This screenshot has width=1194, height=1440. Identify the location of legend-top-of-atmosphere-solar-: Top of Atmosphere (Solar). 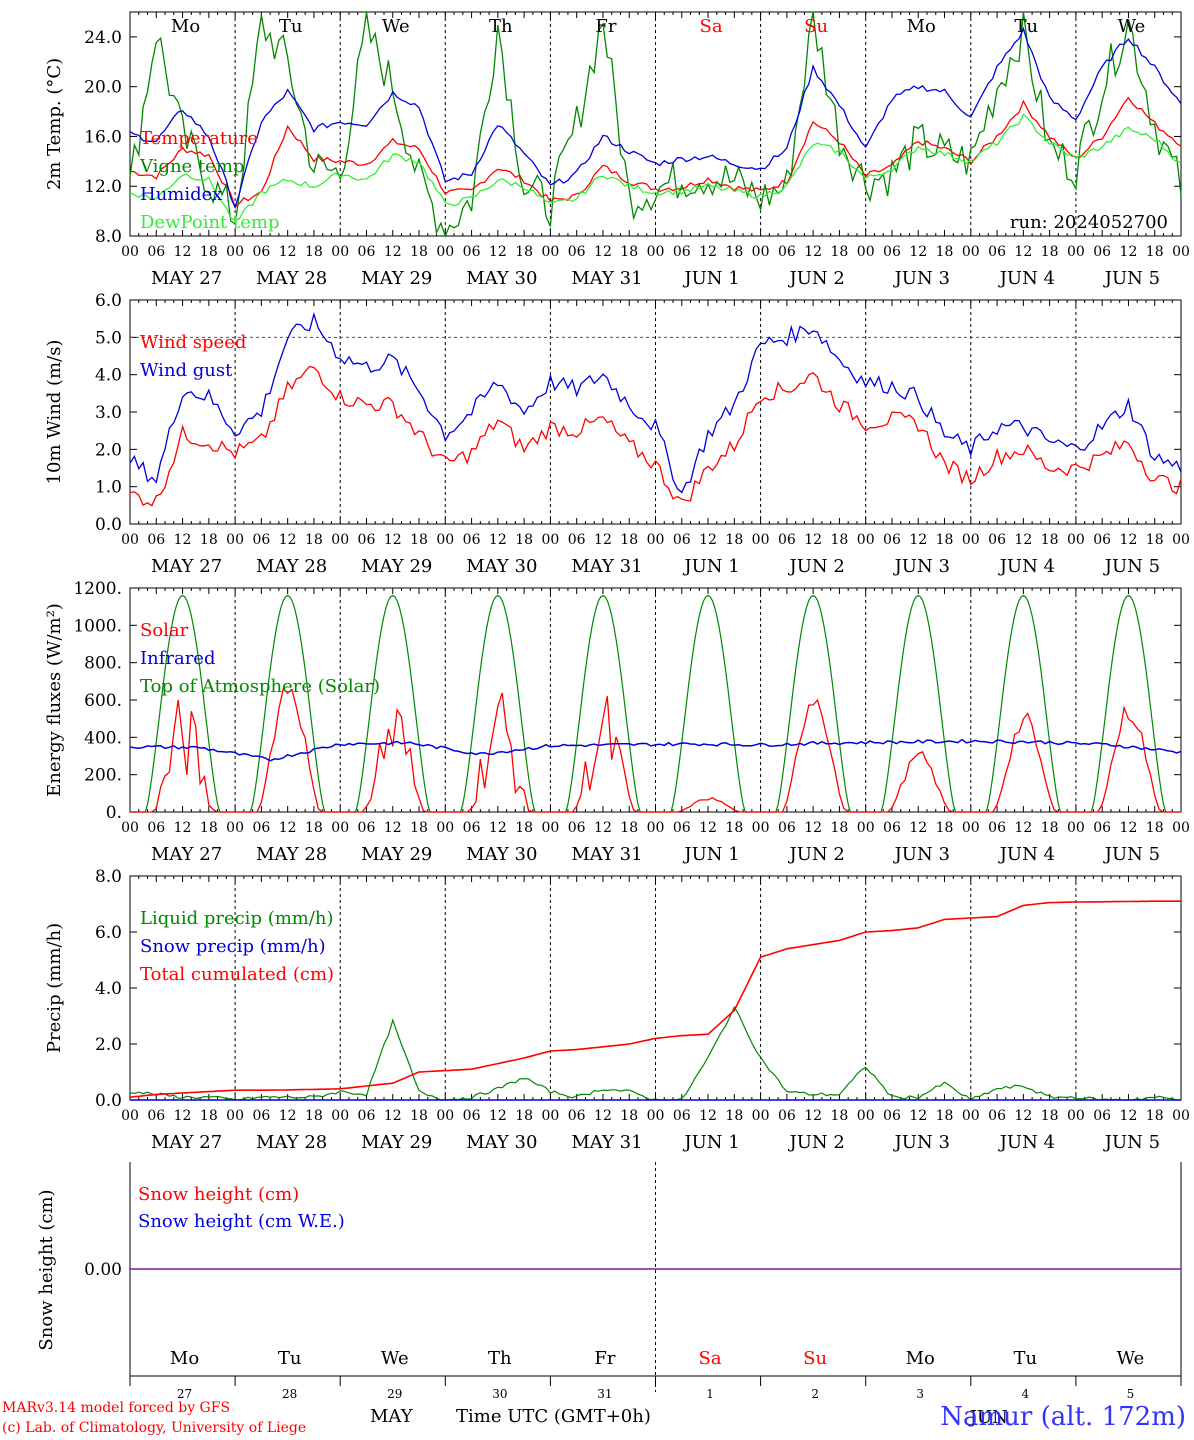
(260, 686).